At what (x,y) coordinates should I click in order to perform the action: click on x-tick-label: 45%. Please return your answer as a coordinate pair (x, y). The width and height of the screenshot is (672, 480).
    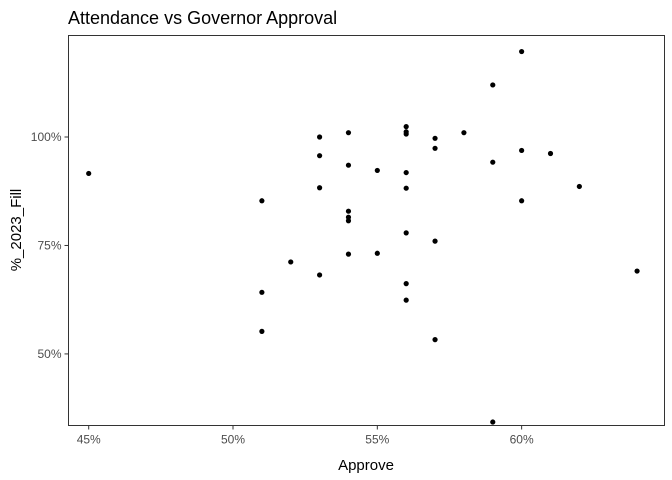
    Looking at the image, I should click on (89, 440).